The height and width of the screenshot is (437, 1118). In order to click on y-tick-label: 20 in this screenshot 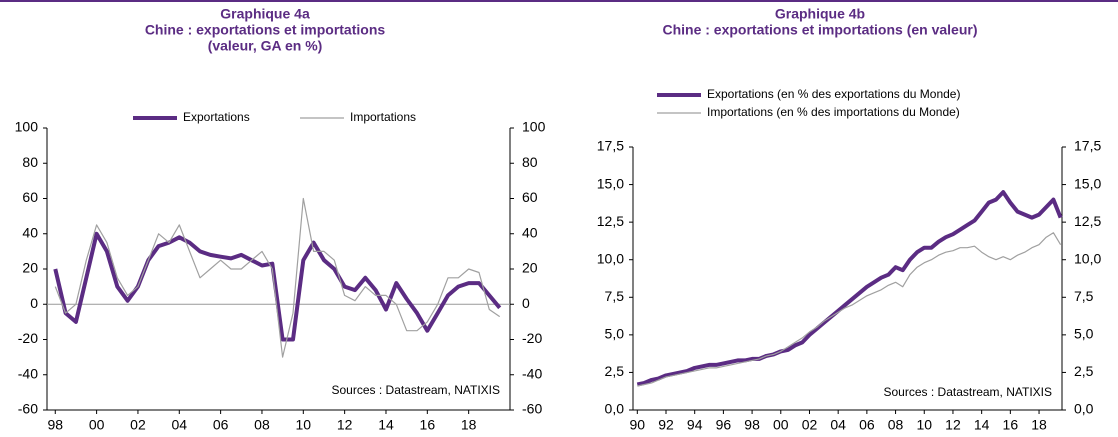, I will do `click(30, 268)`.